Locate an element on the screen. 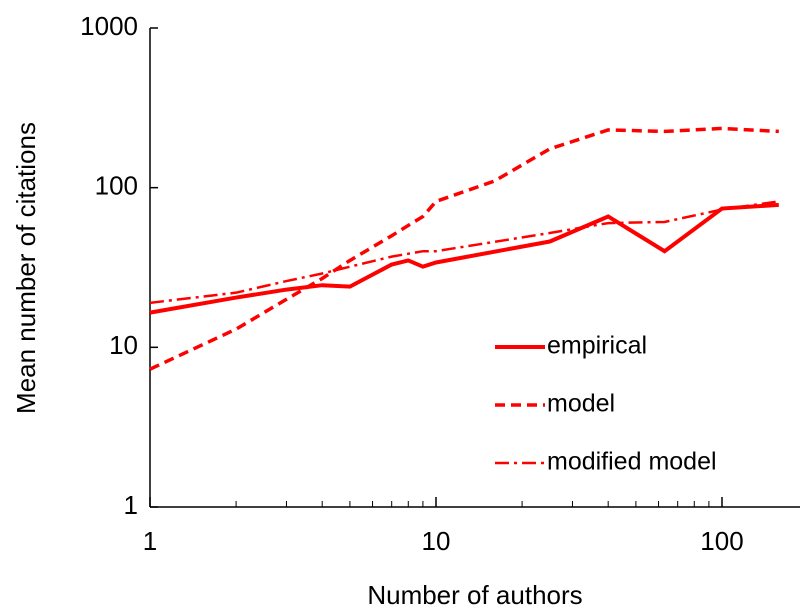 The height and width of the screenshot is (612, 803). x-axis-label: Number of authors is located at coordinates (474, 595).